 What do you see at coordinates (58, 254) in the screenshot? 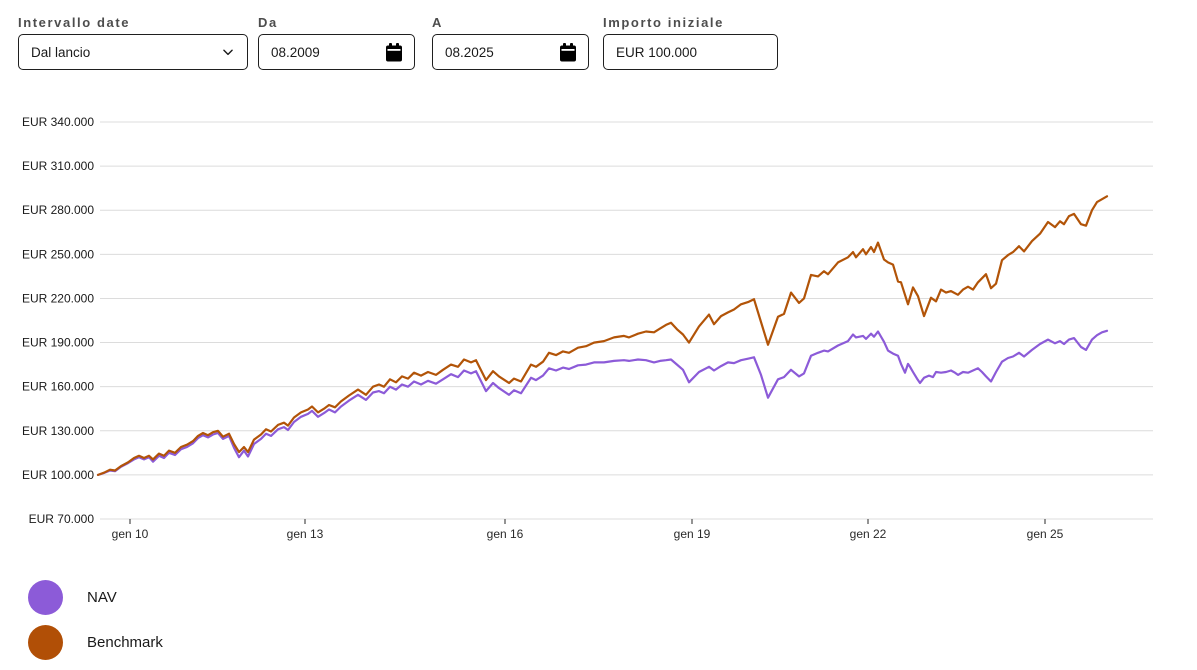
I see `y-axis-tick-label: EUR 250.000` at bounding box center [58, 254].